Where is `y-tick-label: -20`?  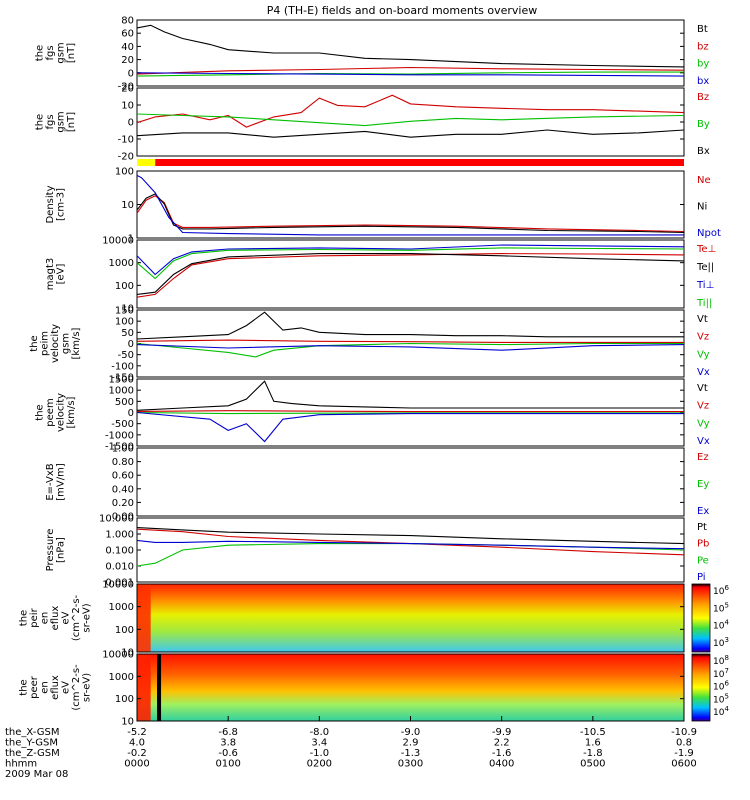
y-tick-label: -20 is located at coordinates (126, 157).